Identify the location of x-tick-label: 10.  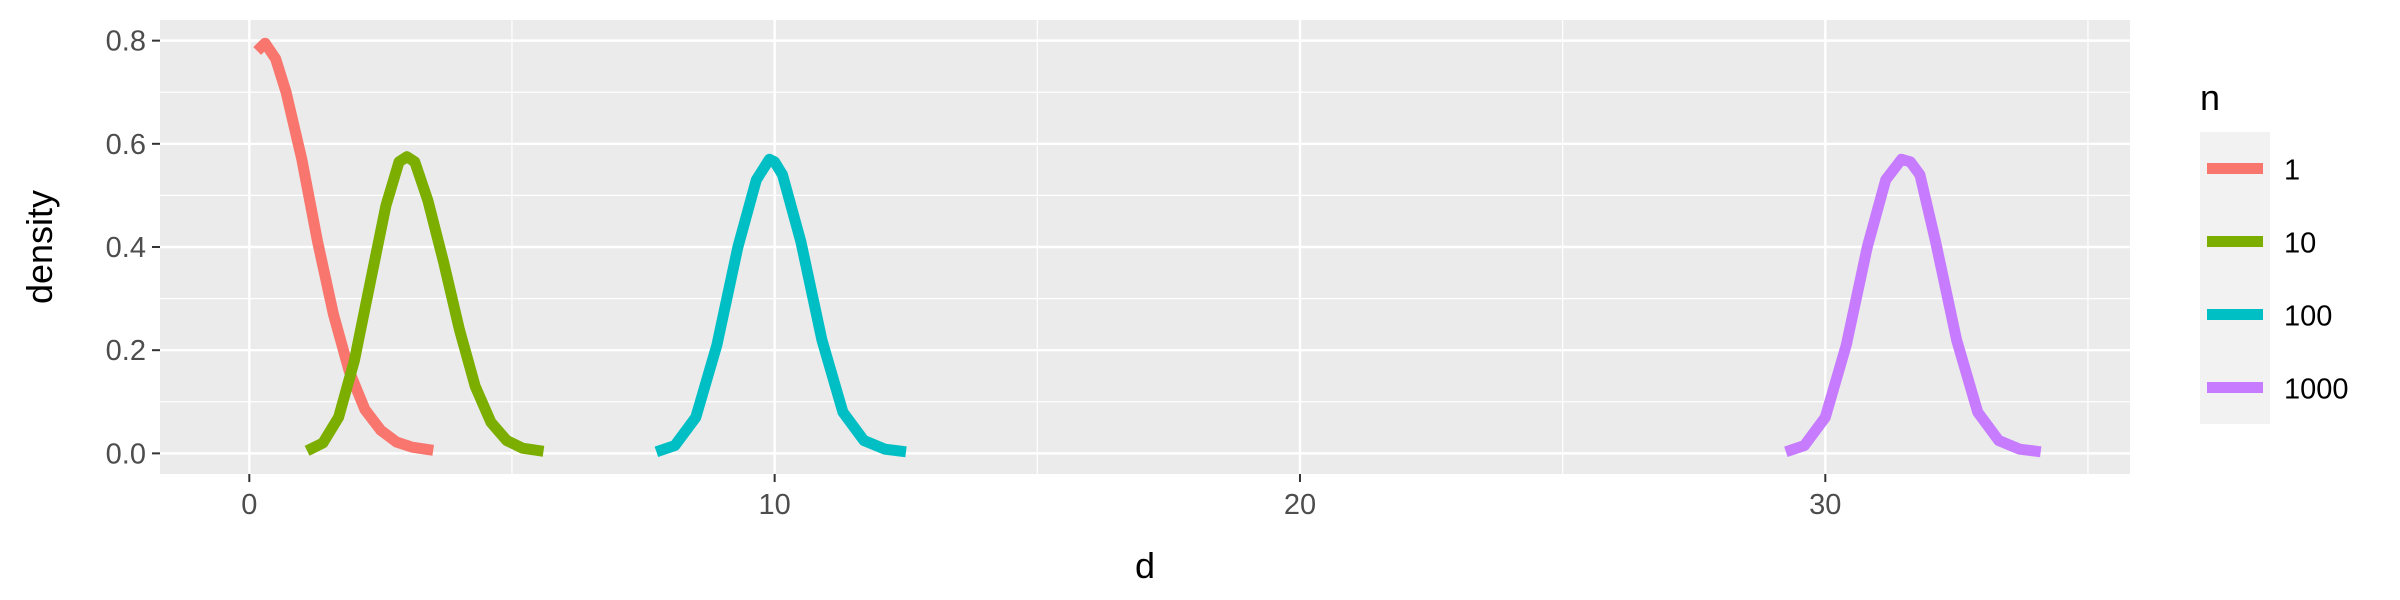
(775, 505).